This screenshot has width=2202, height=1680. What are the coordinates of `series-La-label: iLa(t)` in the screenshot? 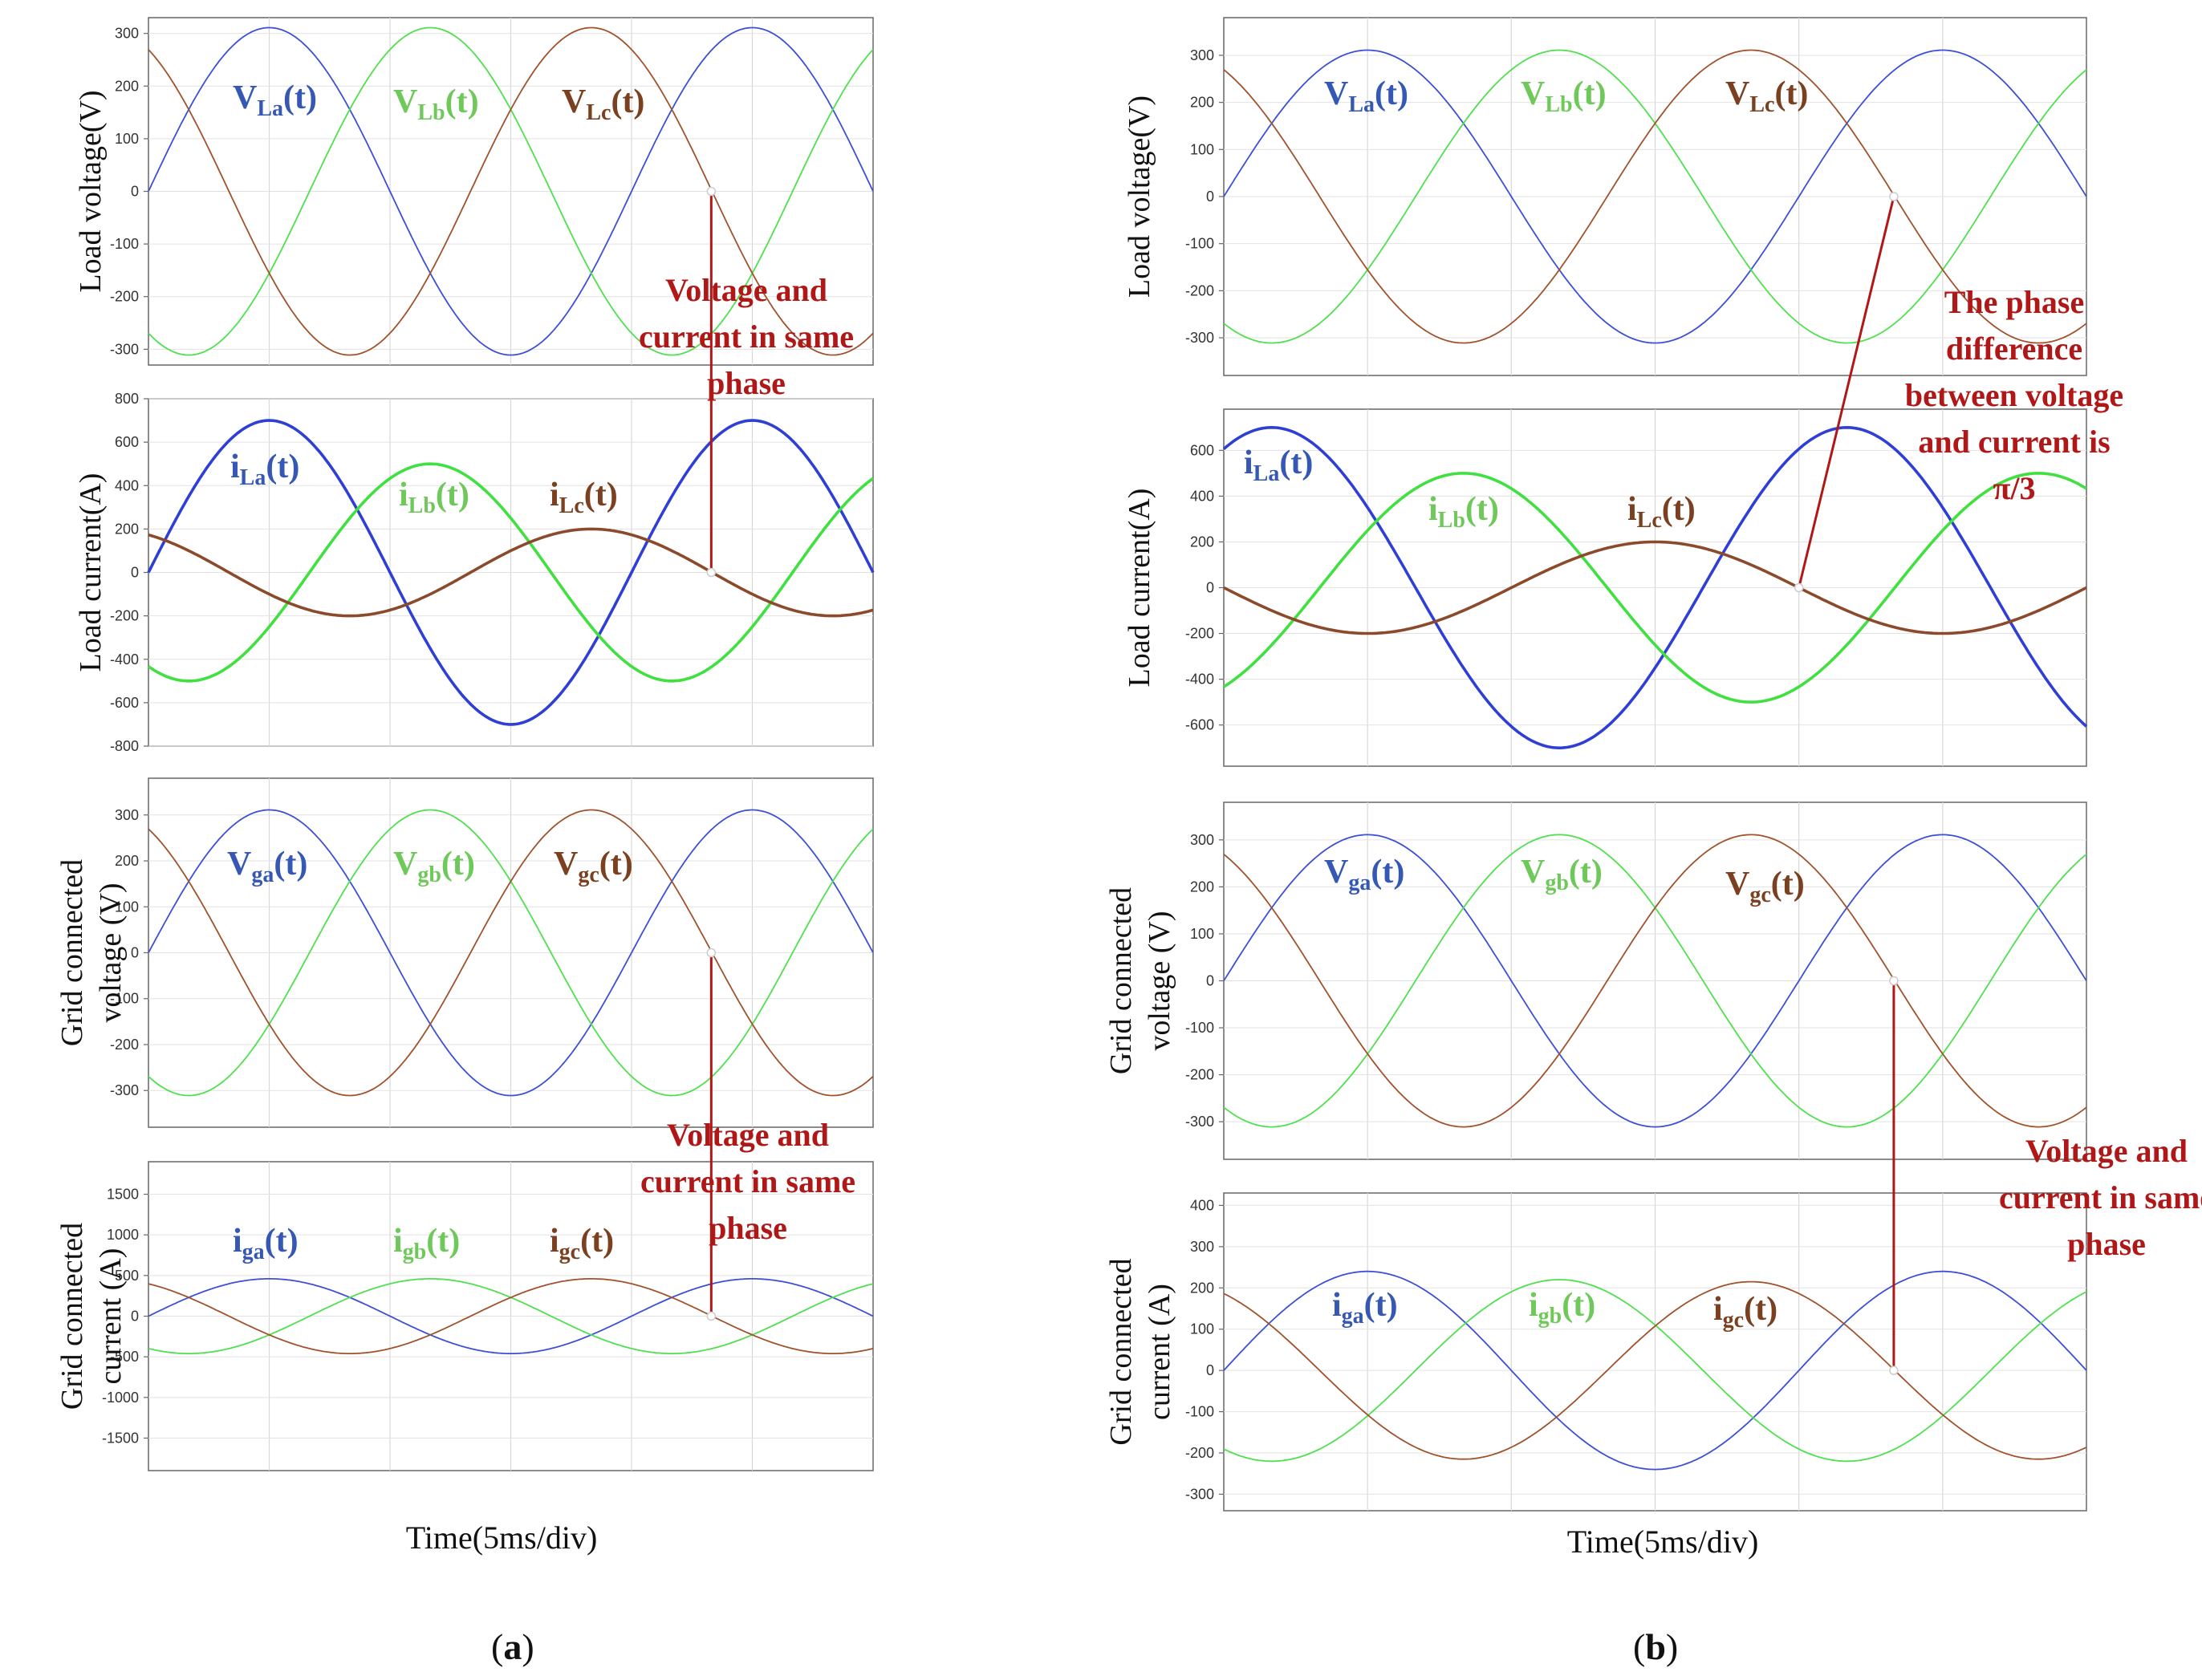 It's located at (264, 469).